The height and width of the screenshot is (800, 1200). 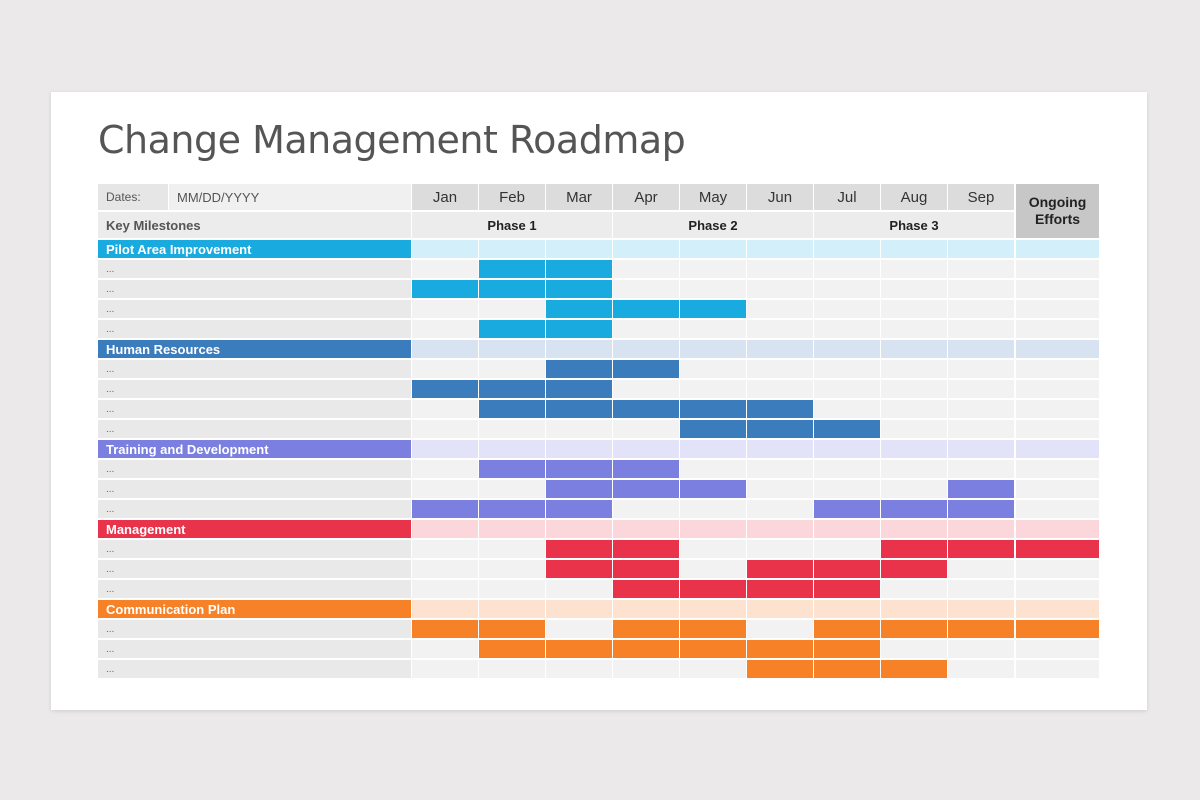 I want to click on month-header: Apr, so click(x=646, y=197).